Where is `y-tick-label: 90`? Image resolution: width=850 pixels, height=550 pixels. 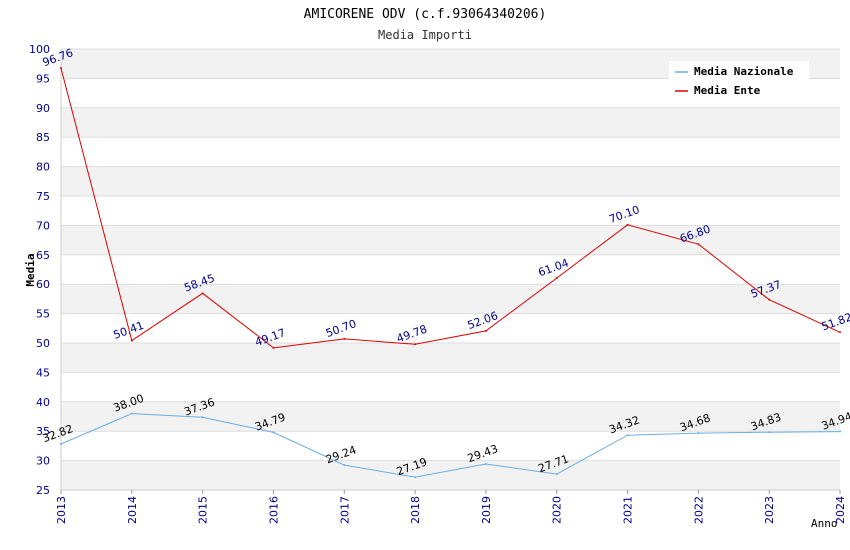
y-tick-label: 90 is located at coordinates (43, 108).